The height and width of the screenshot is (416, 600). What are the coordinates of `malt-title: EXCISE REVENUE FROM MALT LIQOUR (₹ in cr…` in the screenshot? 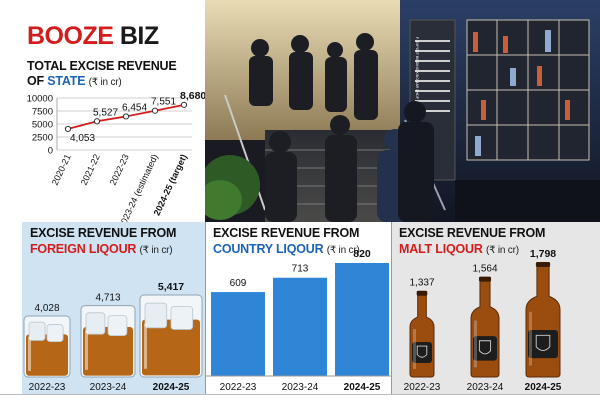 It's located at (472, 242).